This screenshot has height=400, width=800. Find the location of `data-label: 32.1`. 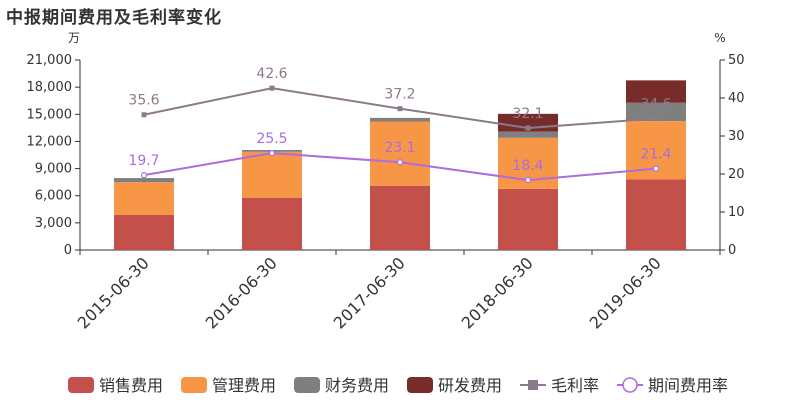

data-label: 32.1 is located at coordinates (527, 114).